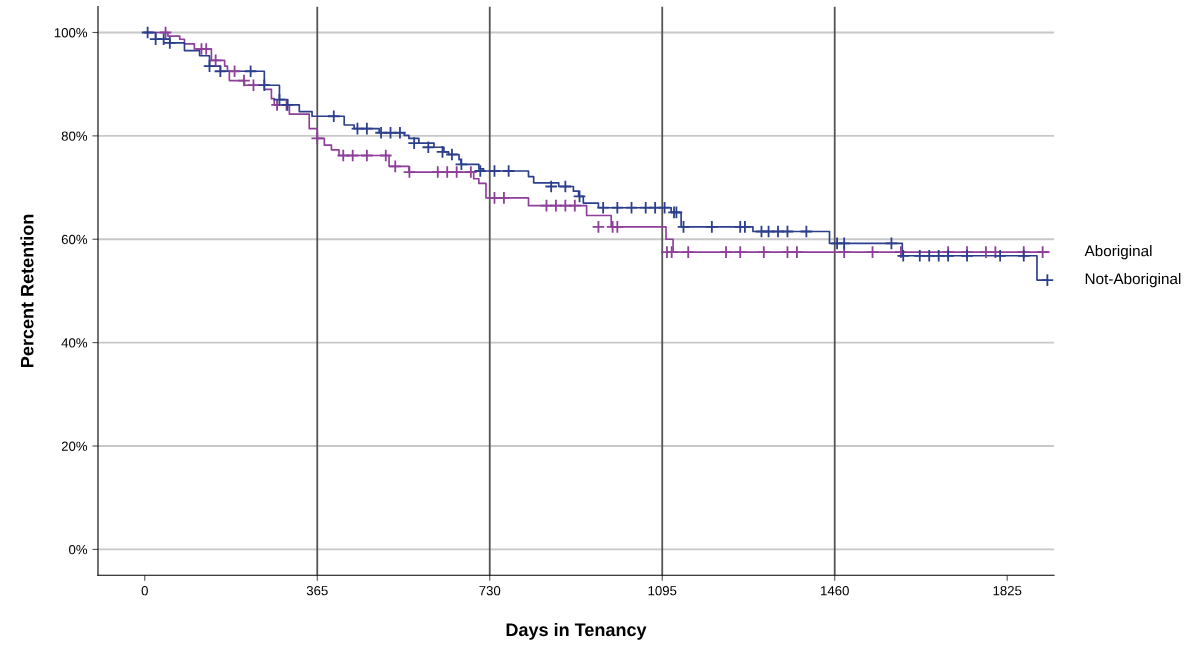 Image resolution: width=1195 pixels, height=665 pixels. What do you see at coordinates (71, 33) in the screenshot?
I see `y-tick-label: 100%` at bounding box center [71, 33].